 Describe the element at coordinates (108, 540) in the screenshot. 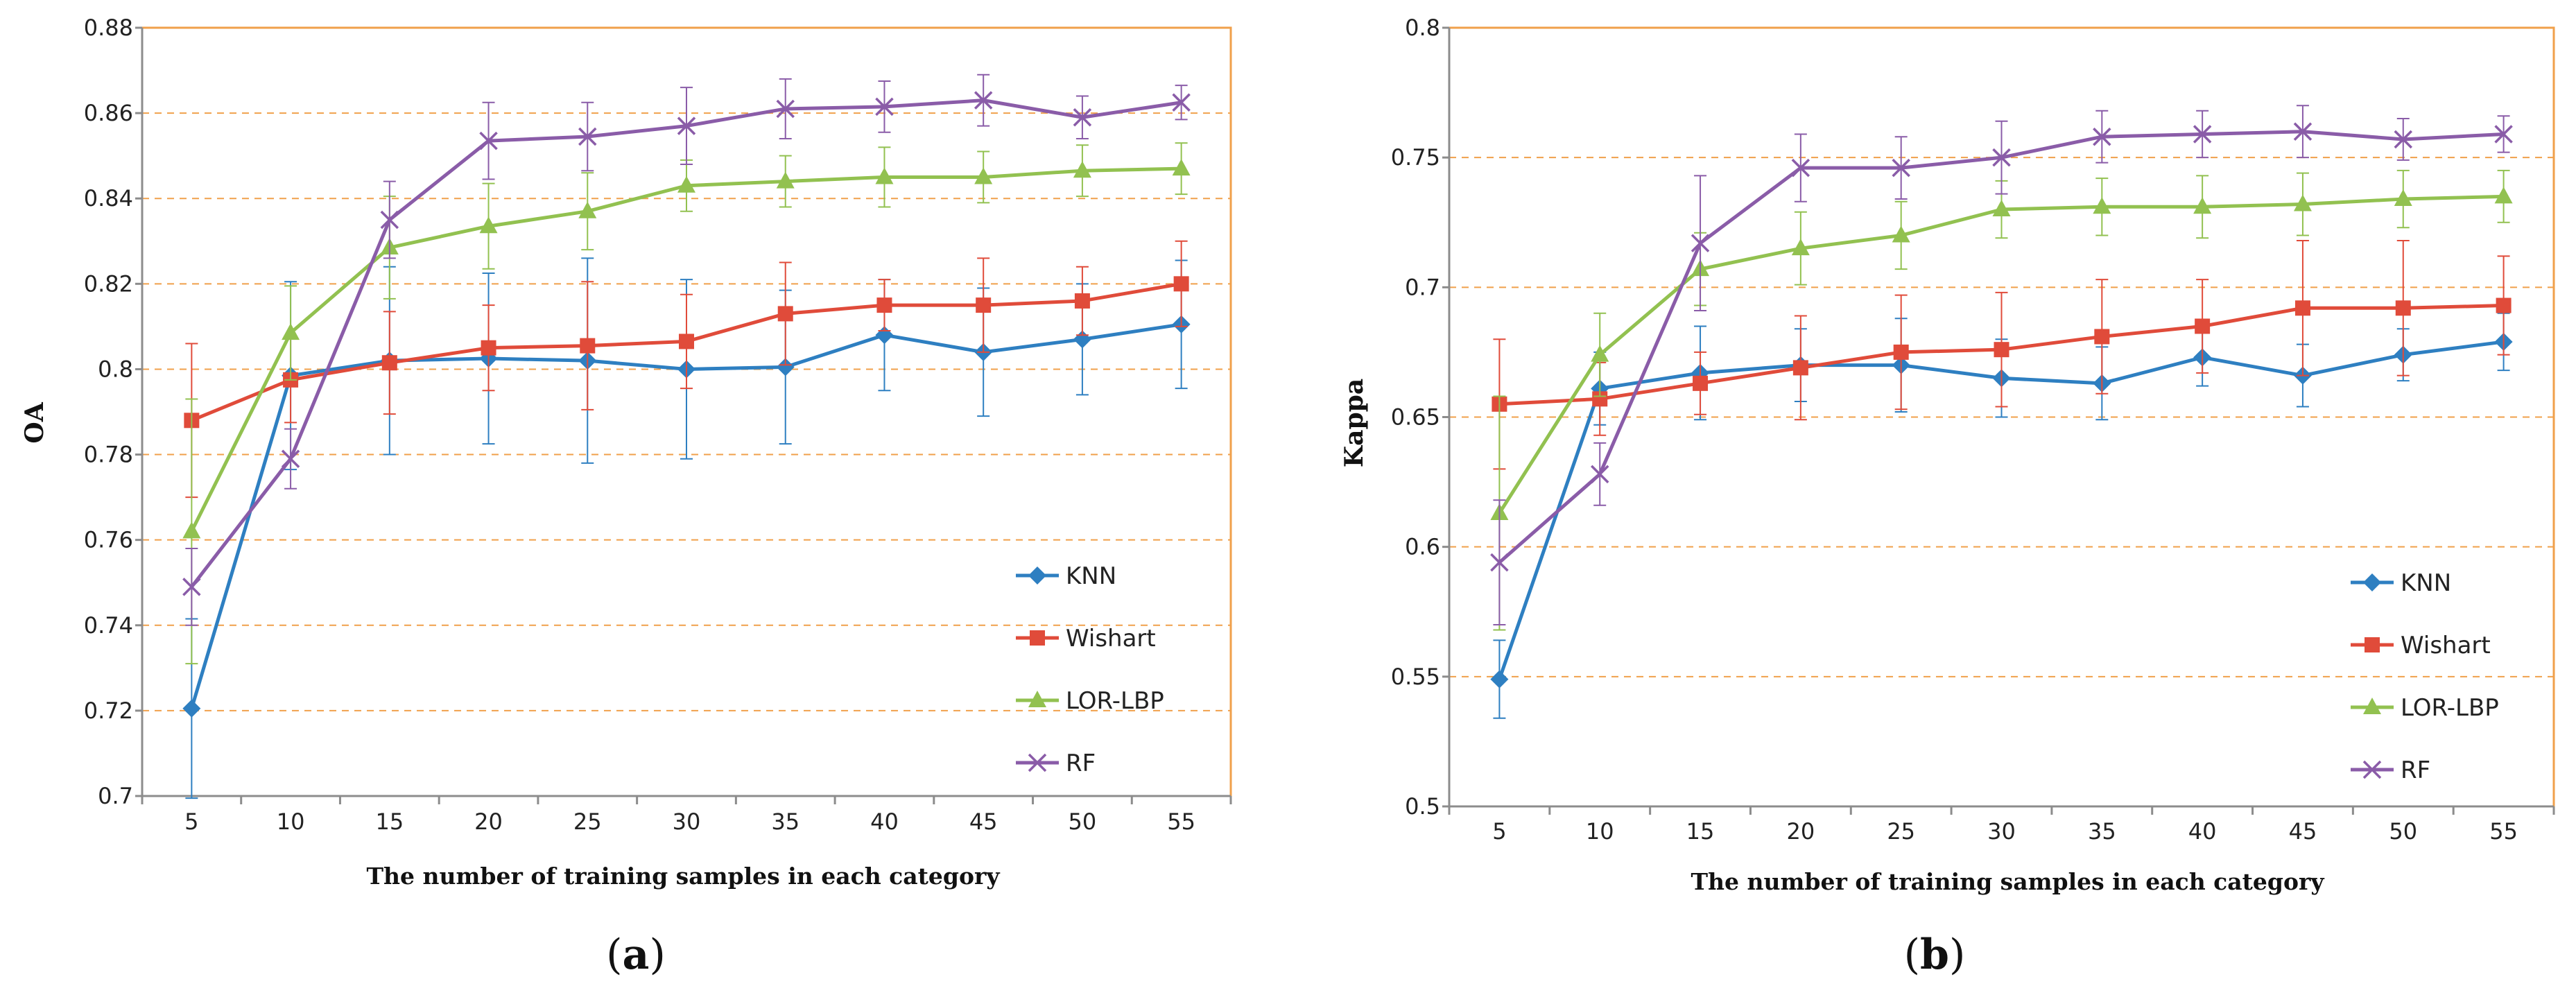

I see `y-tick-label: 0.76` at that location.